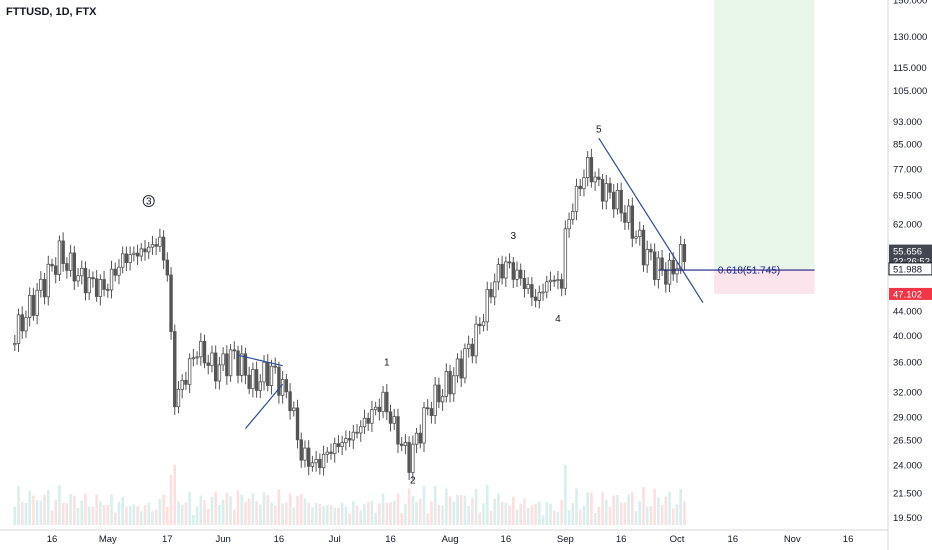 The image size is (932, 550). Describe the element at coordinates (349, 494) in the screenshot. I see `volume-bars` at that location.